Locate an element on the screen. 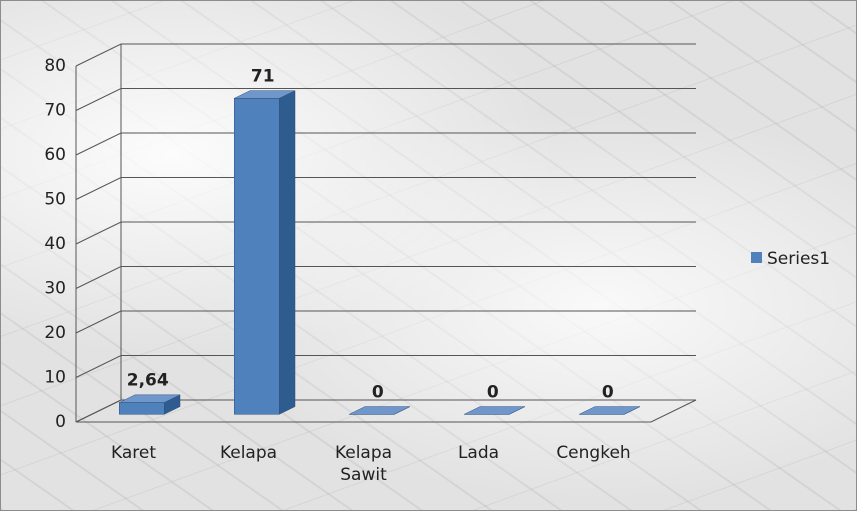  x-tick-label: Lada is located at coordinates (478, 453).